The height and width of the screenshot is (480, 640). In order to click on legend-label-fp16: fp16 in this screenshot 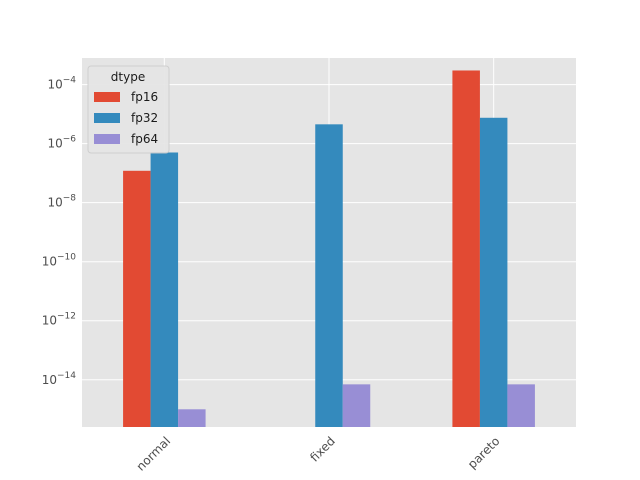, I will do `click(144, 97)`.